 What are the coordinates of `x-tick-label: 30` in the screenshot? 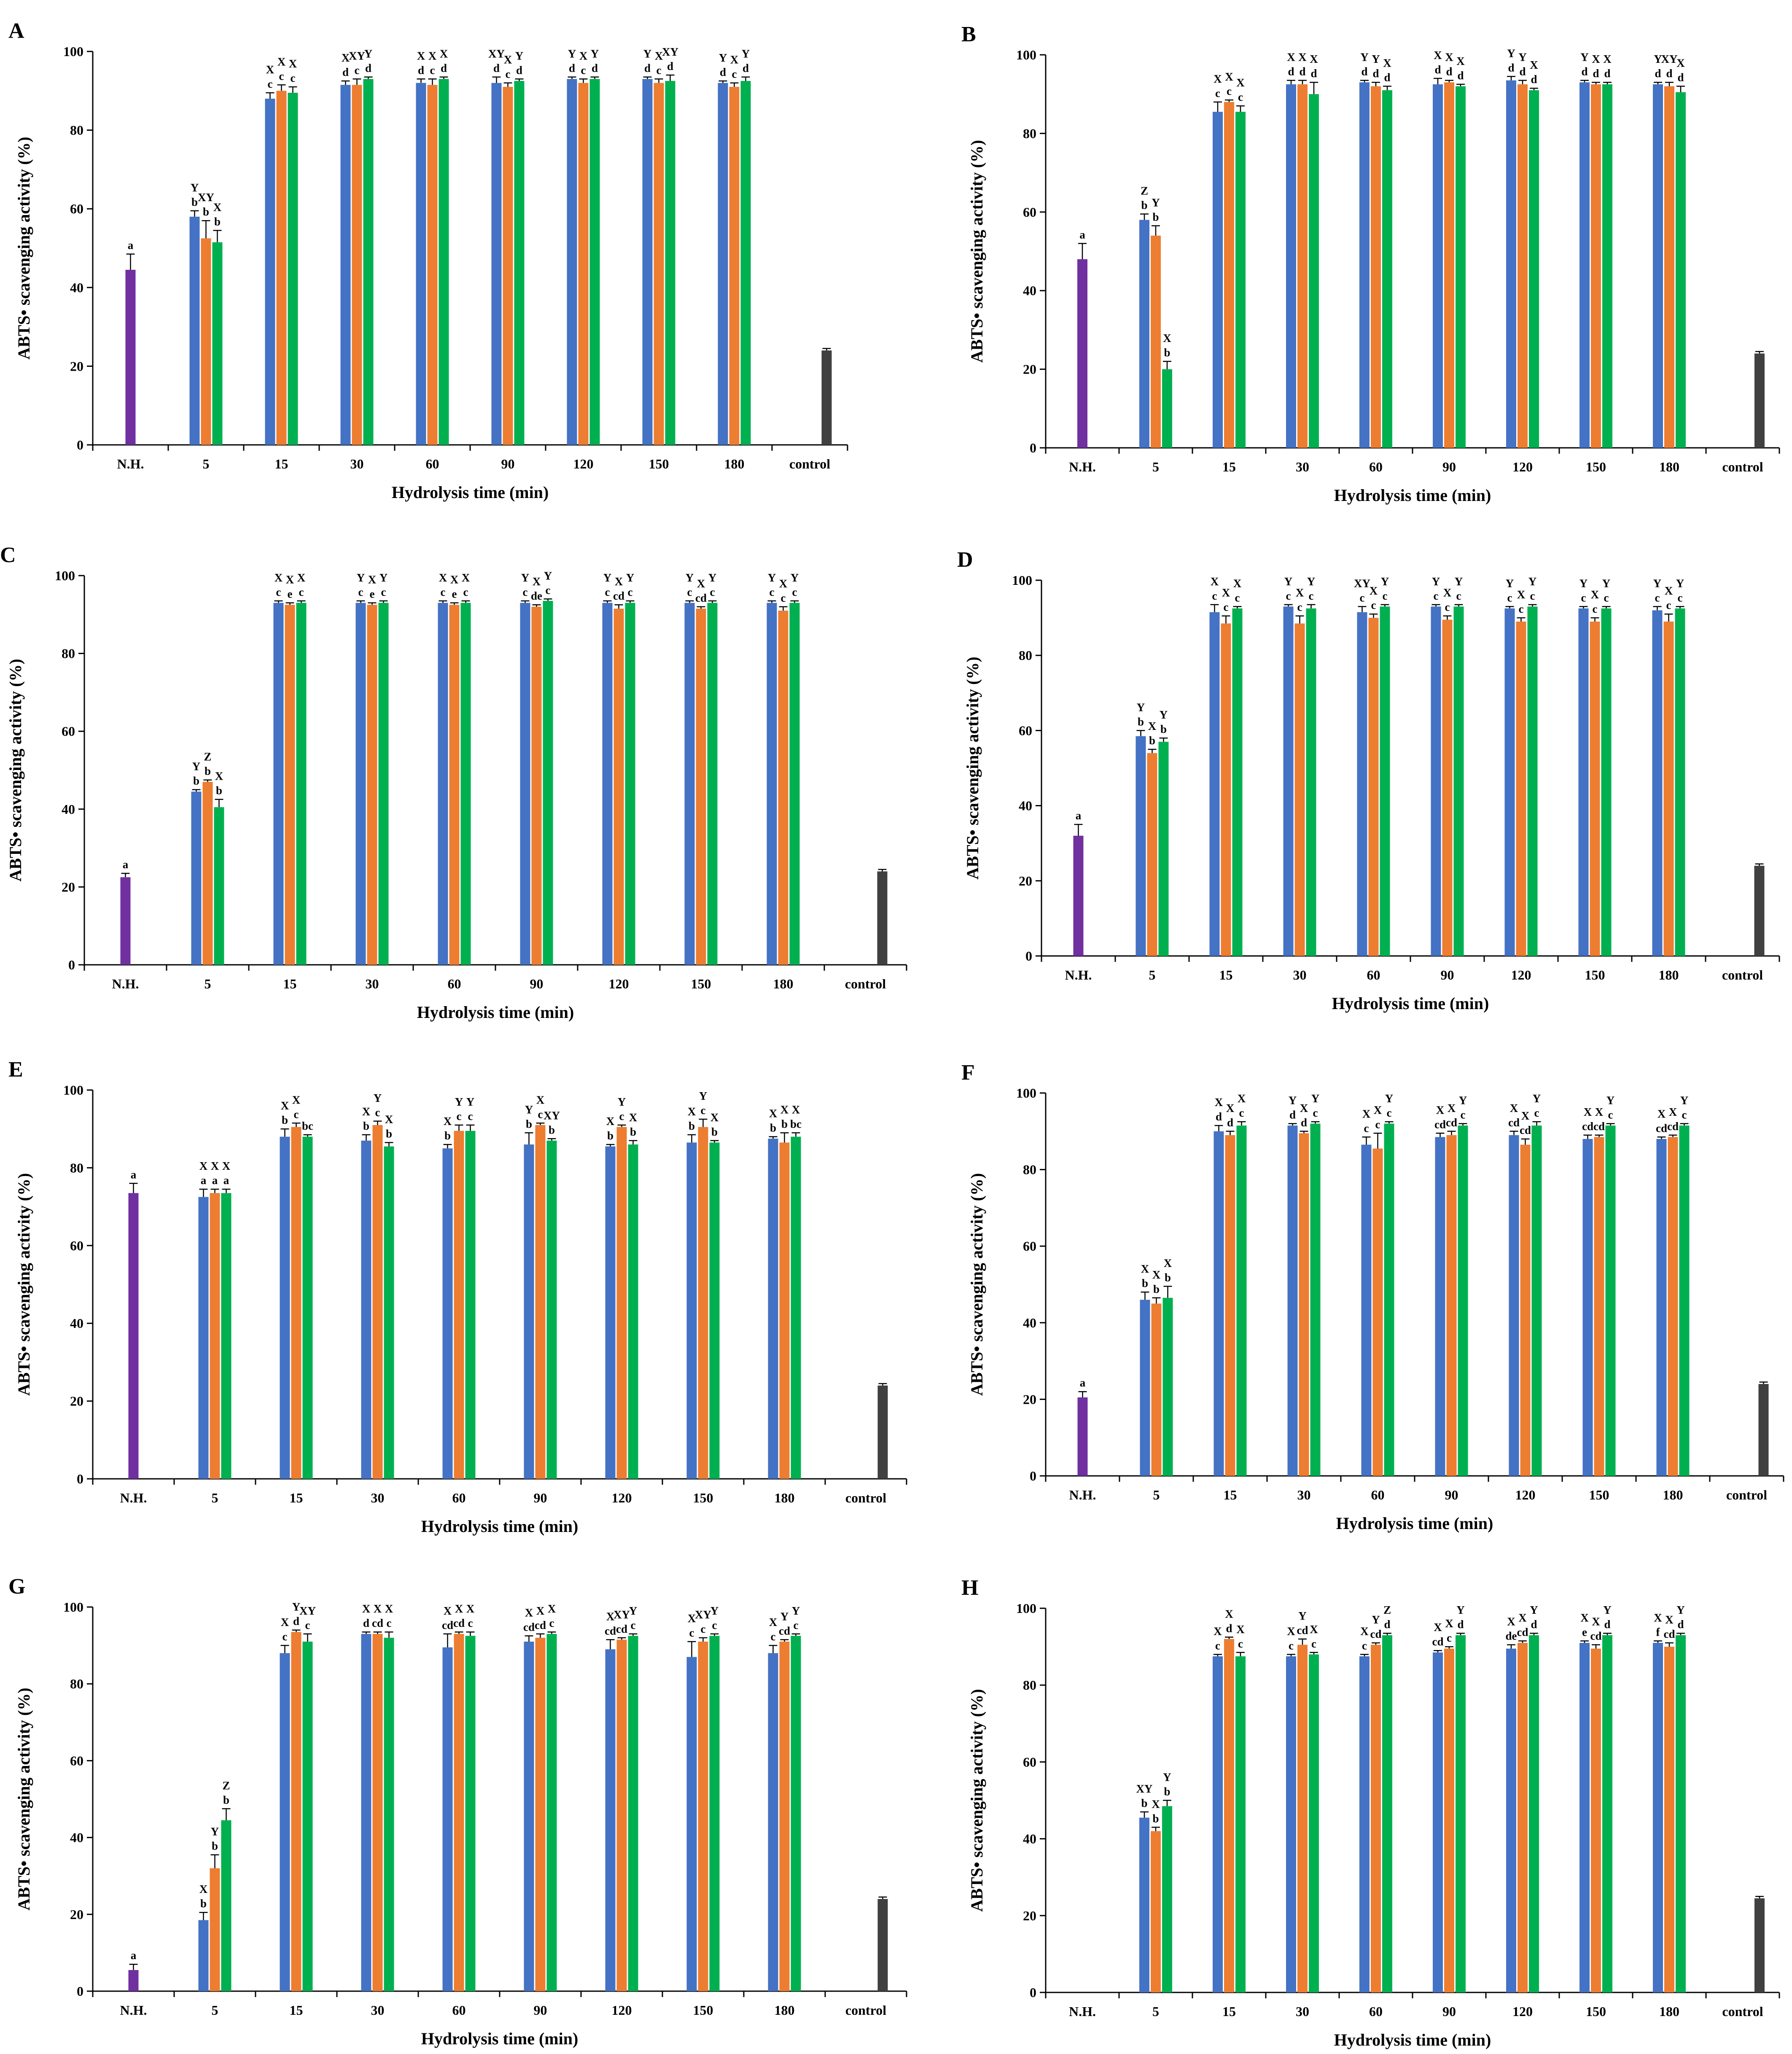 It's located at (372, 983).